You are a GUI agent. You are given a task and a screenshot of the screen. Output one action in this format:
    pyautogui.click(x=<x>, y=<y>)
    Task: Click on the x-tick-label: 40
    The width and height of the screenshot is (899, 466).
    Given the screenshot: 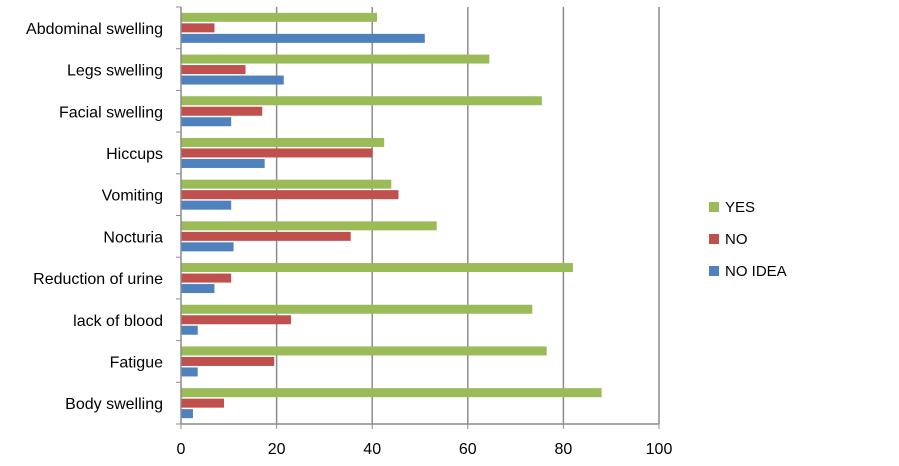 What is the action you would take?
    pyautogui.click(x=372, y=449)
    